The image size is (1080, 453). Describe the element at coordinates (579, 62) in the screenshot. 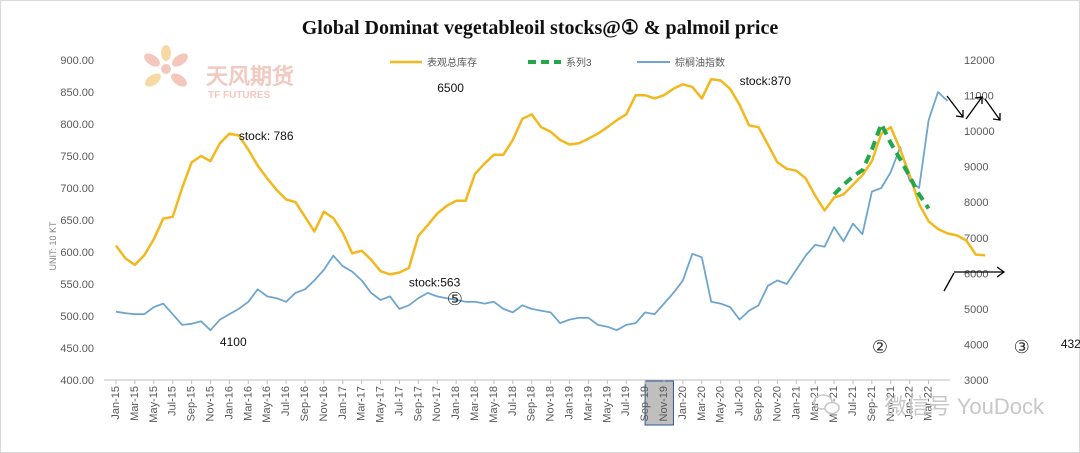

I see `legend-label-series3: 系列3` at that location.